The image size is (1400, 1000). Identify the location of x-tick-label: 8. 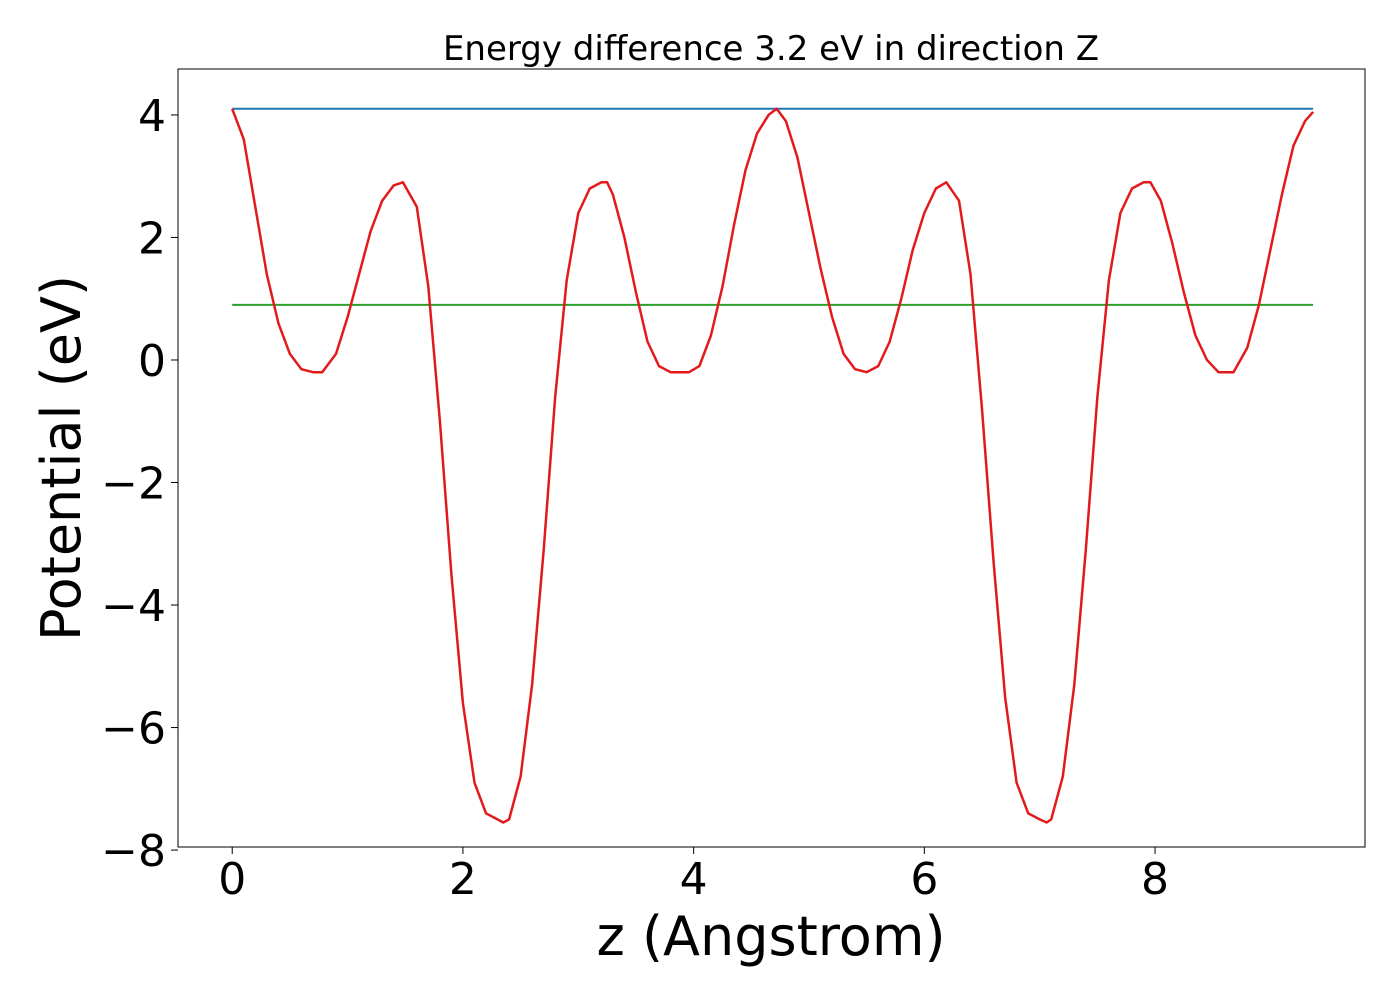
(1155, 879).